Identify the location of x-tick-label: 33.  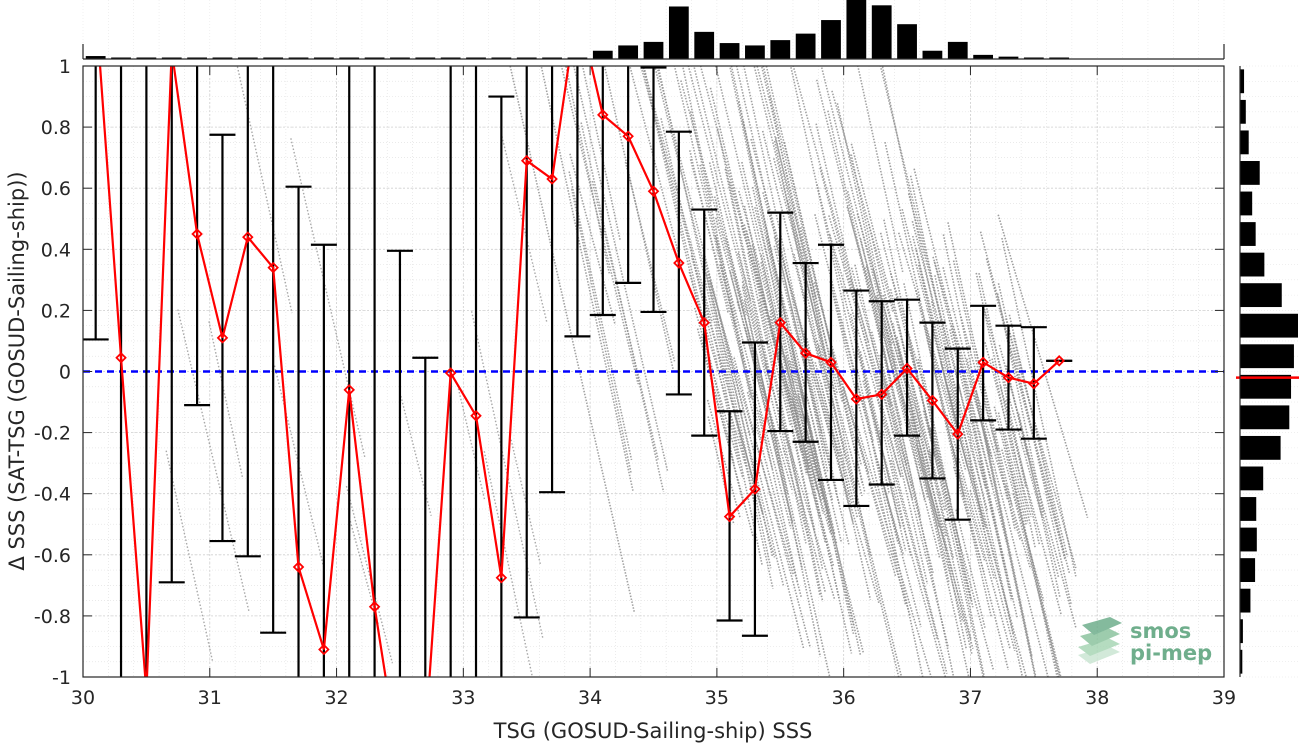
(463, 698).